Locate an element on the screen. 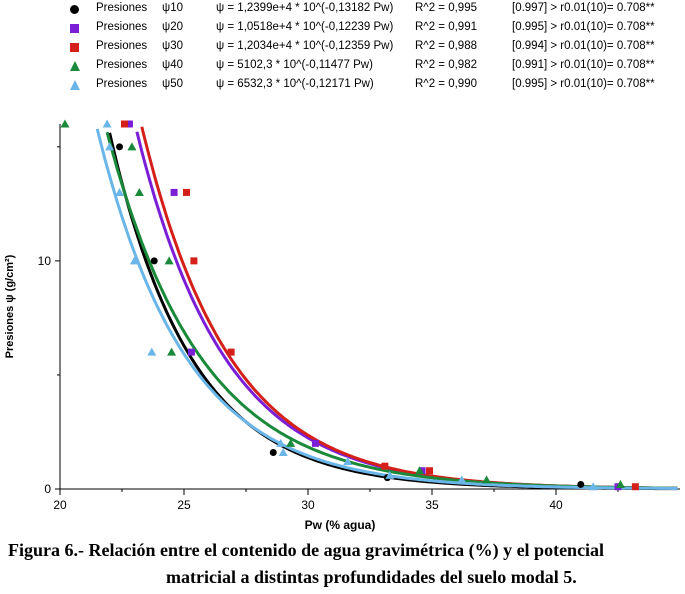  legend-psi: ψ10 is located at coordinates (172, 8).